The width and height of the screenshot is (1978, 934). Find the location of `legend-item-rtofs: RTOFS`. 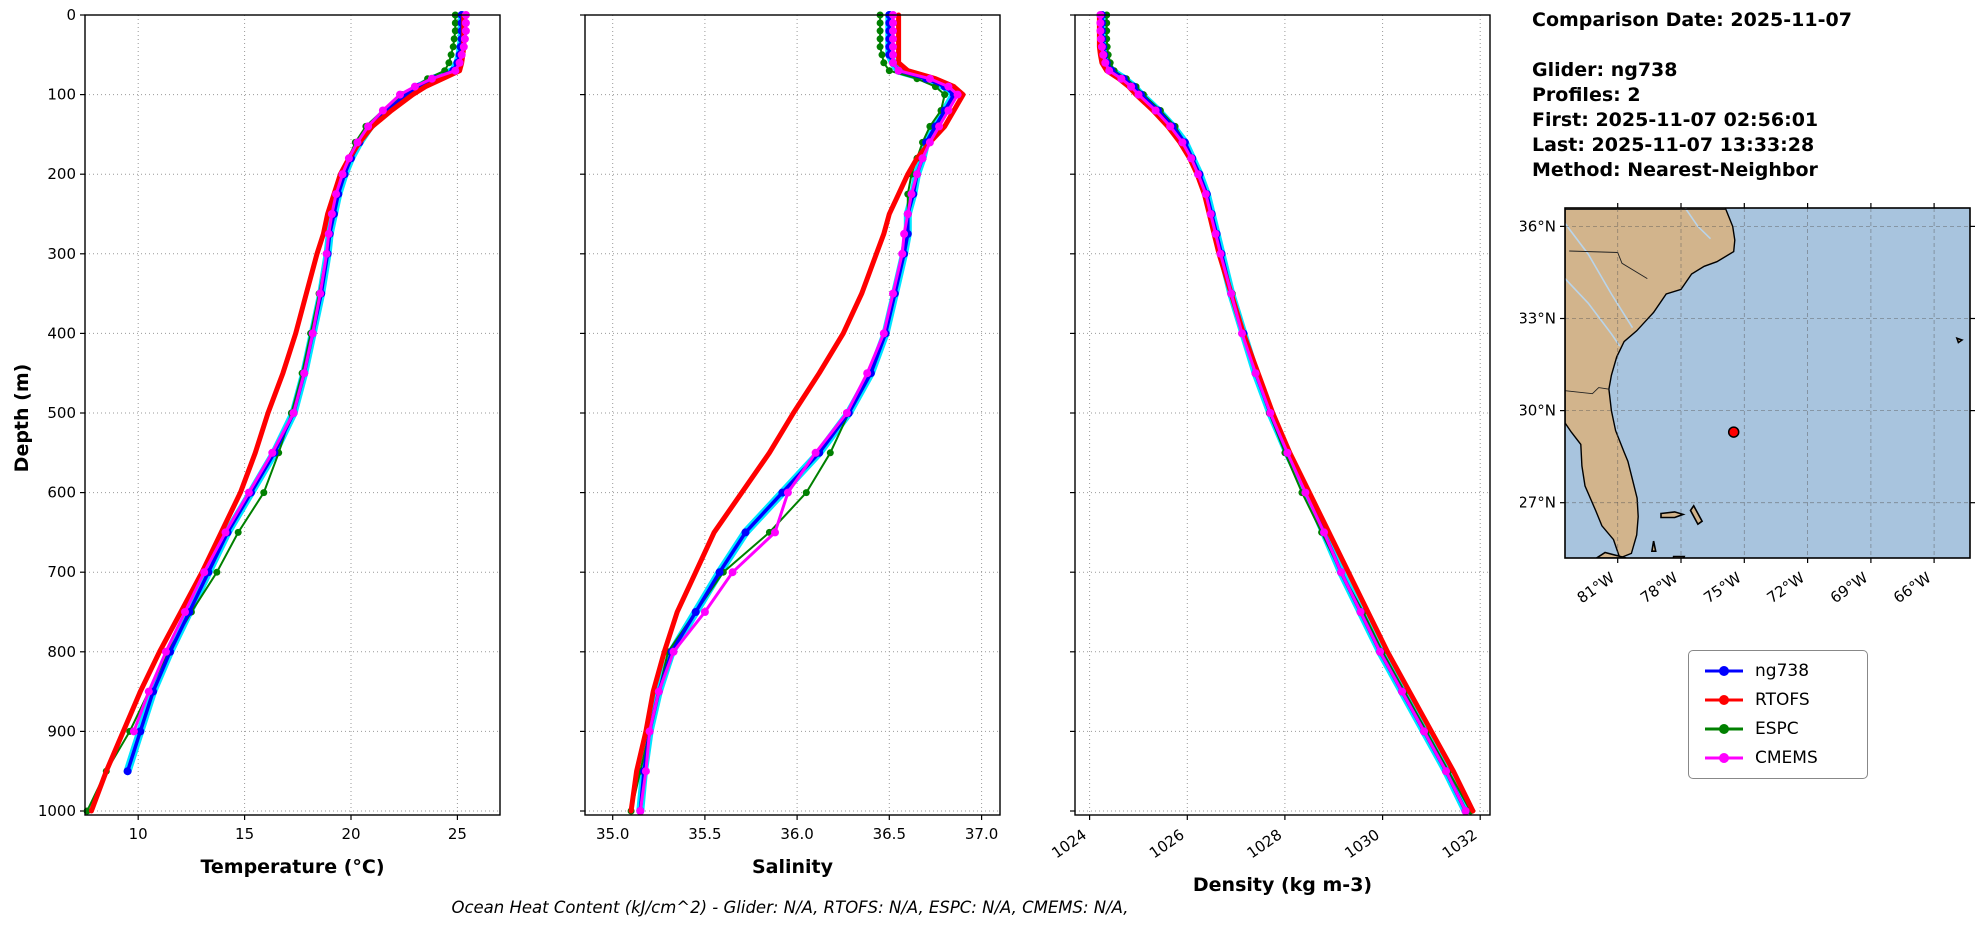

legend-item-rtofs: RTOFS is located at coordinates (1778, 700).